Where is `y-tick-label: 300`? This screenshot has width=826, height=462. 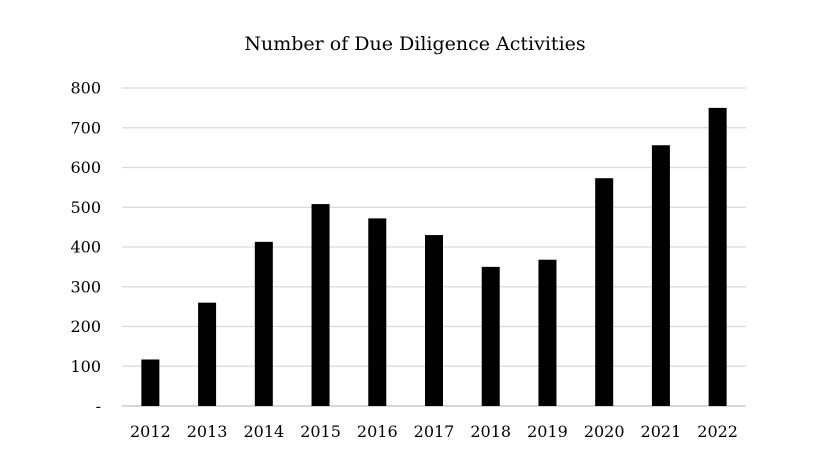 y-tick-label: 300 is located at coordinates (85, 286).